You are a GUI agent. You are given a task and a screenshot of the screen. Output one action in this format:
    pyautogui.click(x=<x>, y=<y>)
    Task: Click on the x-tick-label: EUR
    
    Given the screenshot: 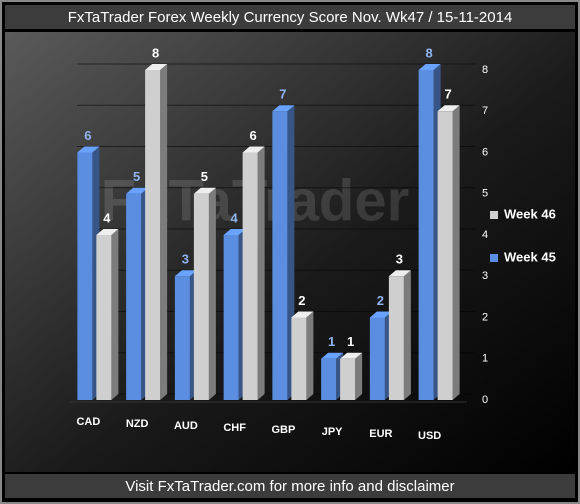 What is the action you would take?
    pyautogui.click(x=380, y=434)
    